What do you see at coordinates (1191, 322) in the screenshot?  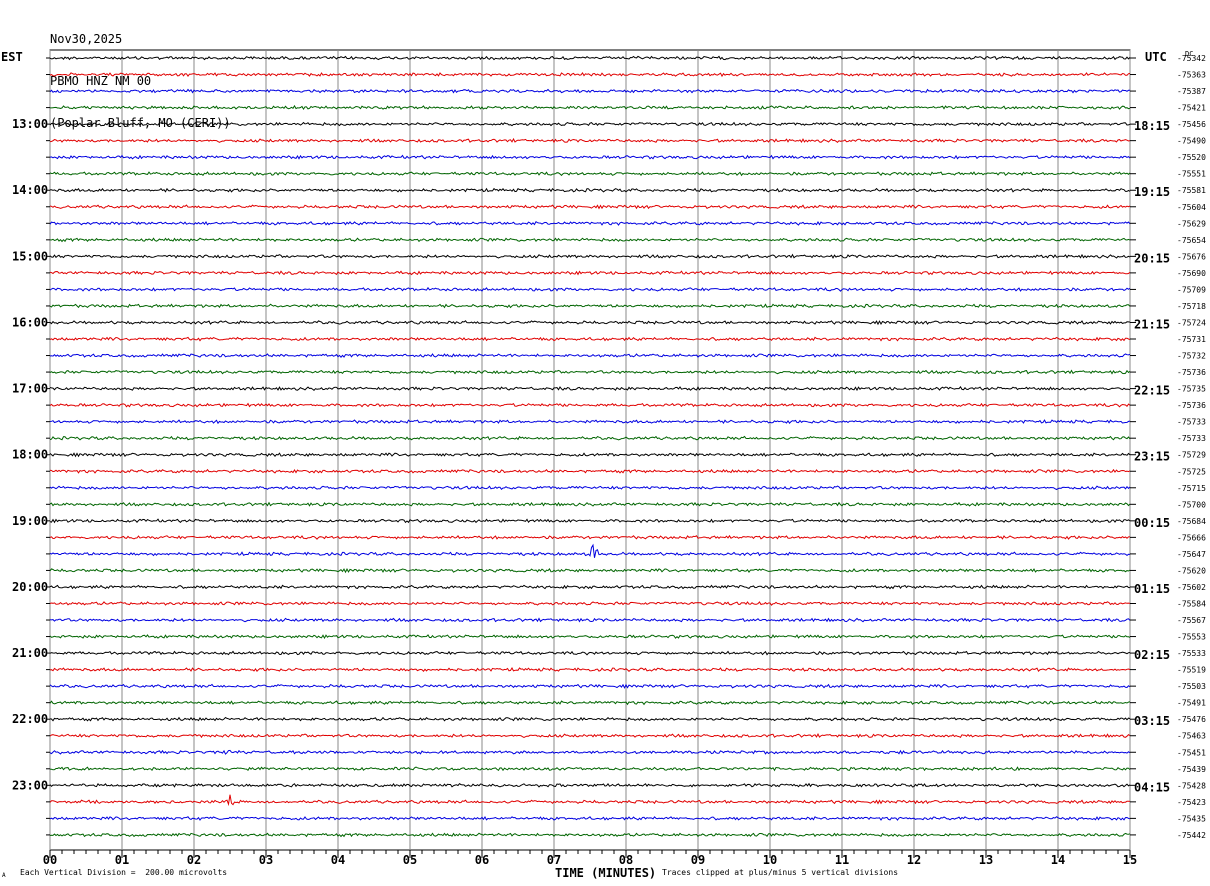 I see `dc-offset-label: -75724` at bounding box center [1191, 322].